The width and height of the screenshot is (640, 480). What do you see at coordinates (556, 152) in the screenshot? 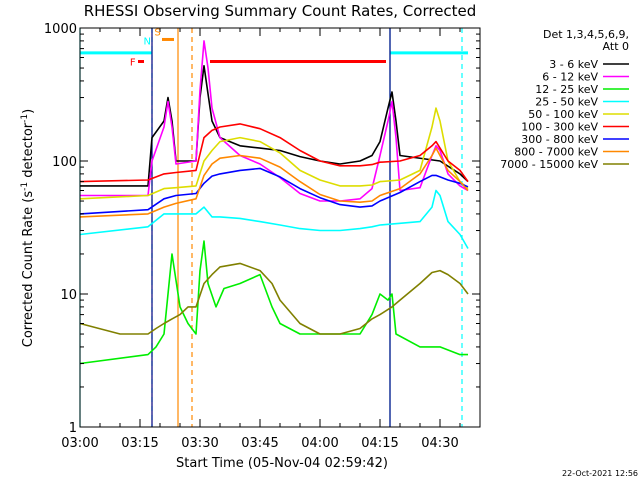
I see `legend-label: 800 - 7000 keV` at bounding box center [556, 152].